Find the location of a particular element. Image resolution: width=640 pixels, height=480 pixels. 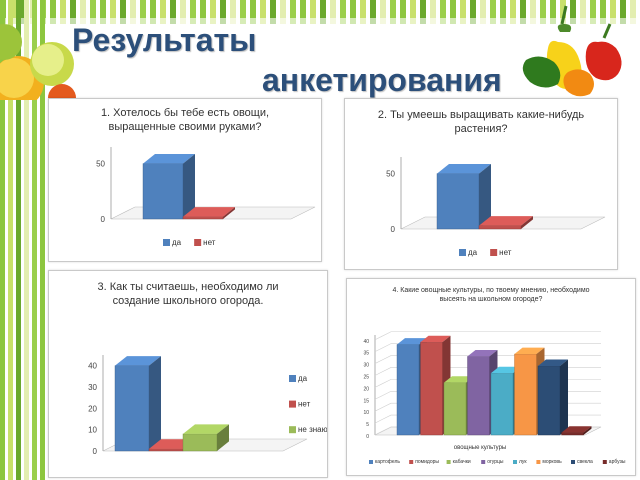

x-axis-label: овощные культуры is located at coordinates (480, 448).